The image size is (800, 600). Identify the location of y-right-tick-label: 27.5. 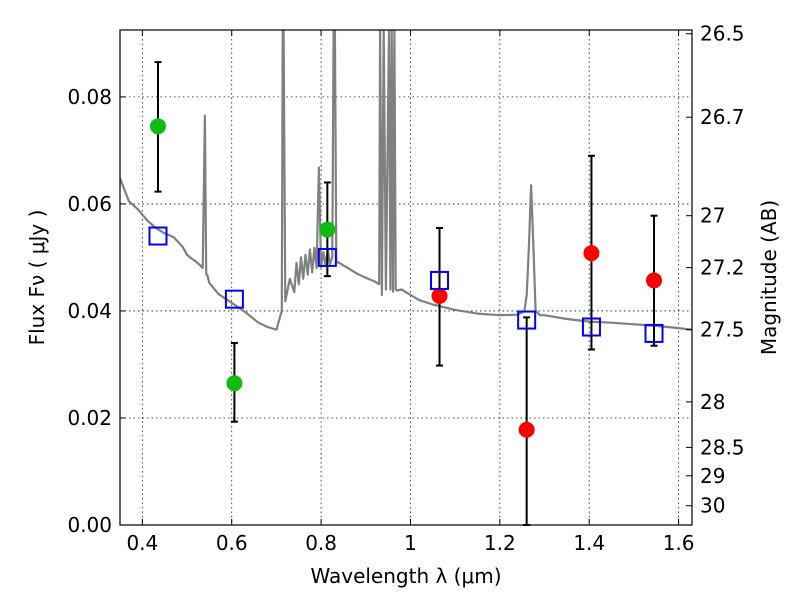
(722, 330).